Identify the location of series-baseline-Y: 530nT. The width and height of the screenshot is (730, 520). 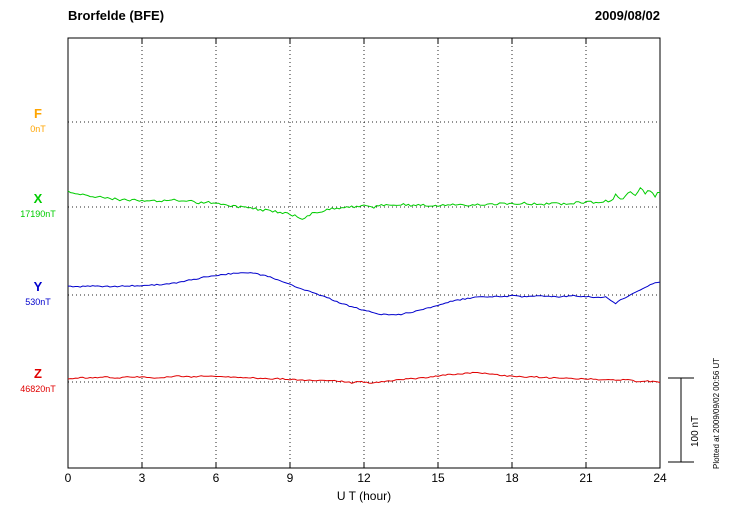
(38, 302).